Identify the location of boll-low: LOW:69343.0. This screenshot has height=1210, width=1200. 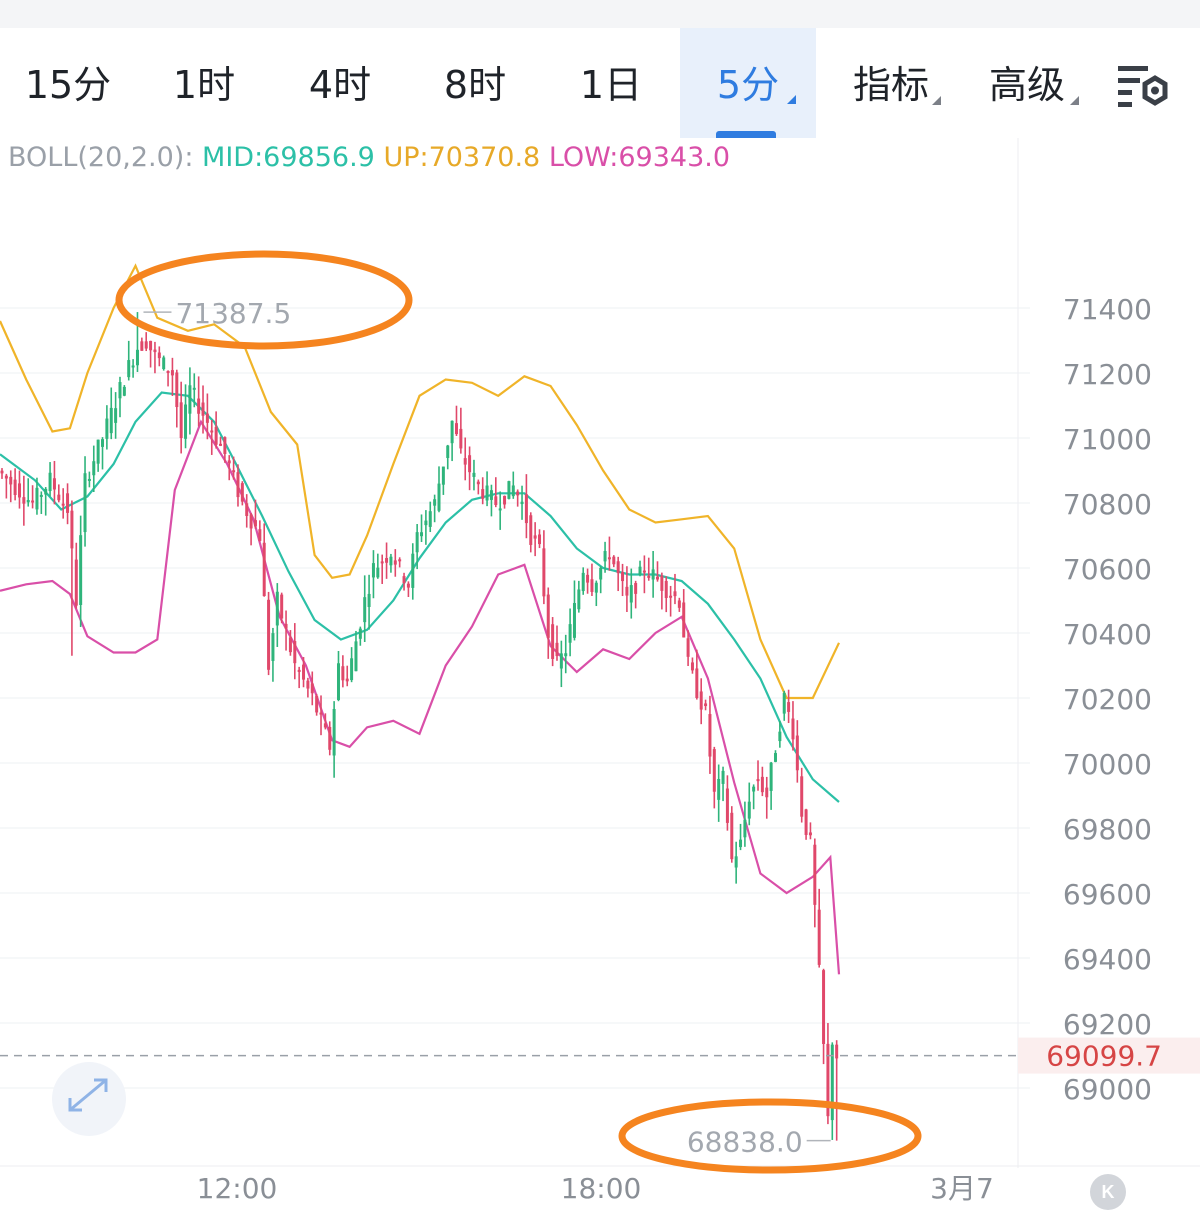
(639, 157).